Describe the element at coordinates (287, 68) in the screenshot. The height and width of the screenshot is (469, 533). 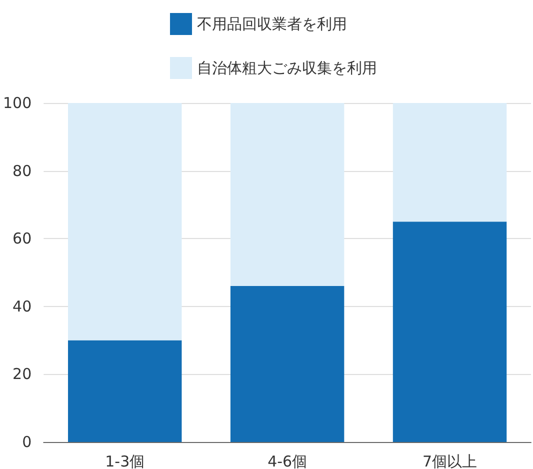
I see `legend-label: 自治体粗大ごみ収集を利用` at that location.